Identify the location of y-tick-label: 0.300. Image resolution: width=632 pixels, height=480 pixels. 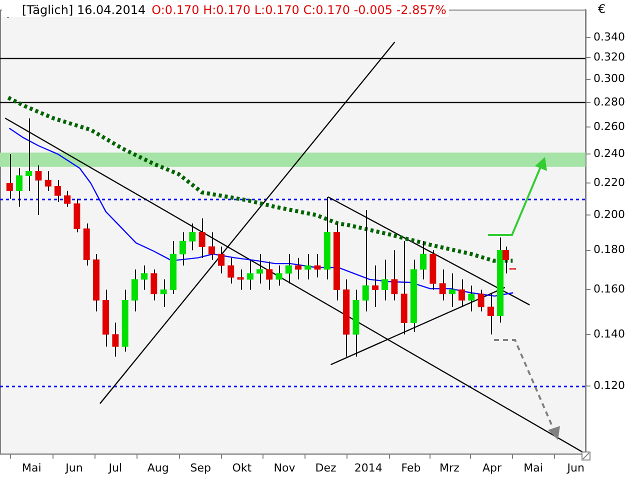
(610, 79).